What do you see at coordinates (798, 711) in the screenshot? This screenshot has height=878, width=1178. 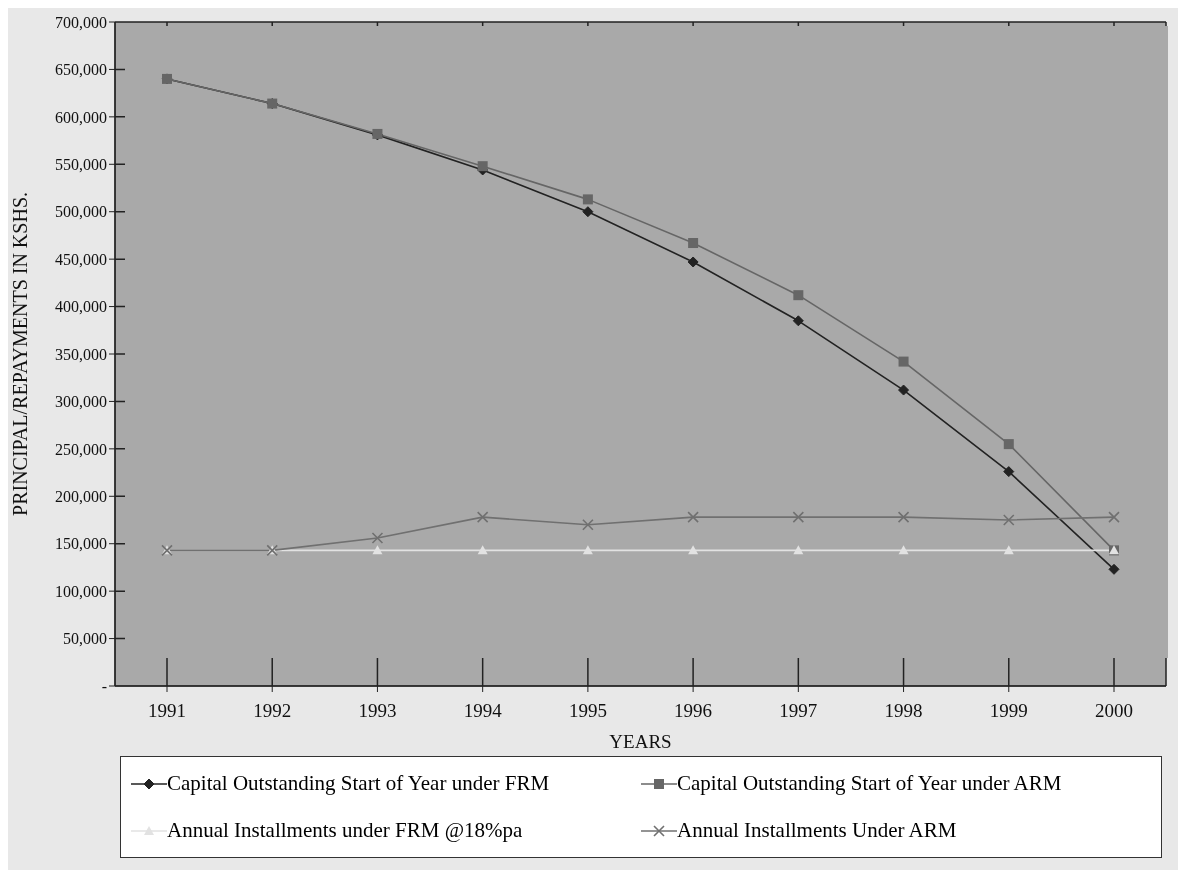 I see `x-tick-label: 1997` at bounding box center [798, 711].